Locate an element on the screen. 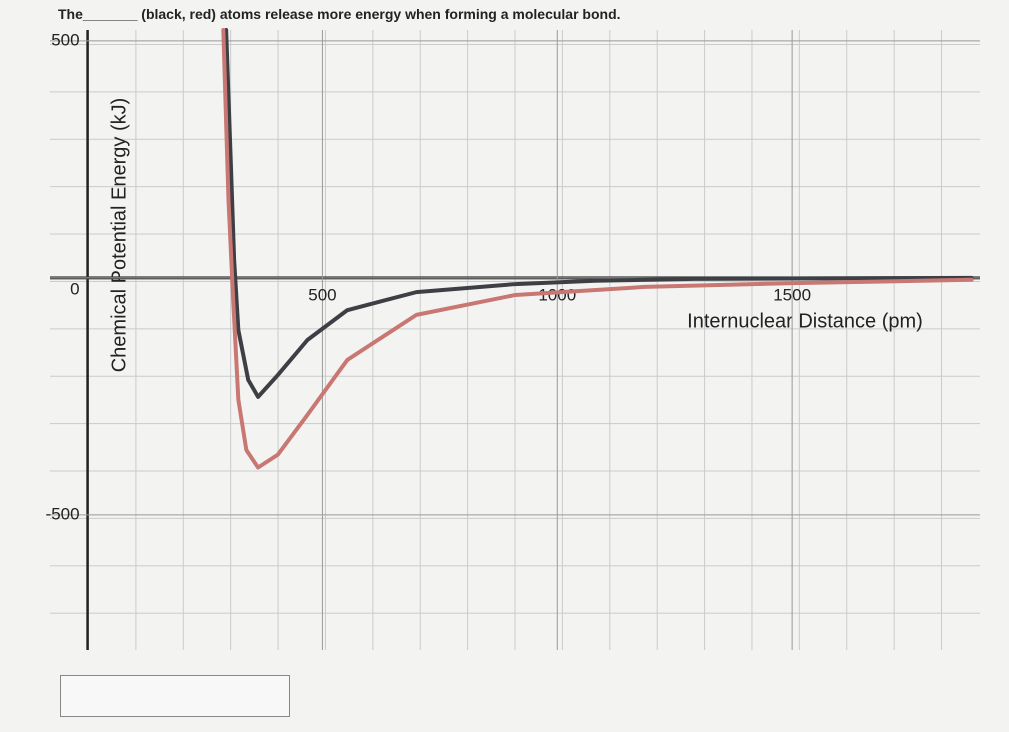 This screenshot has height=732, width=1009. answer-box is located at coordinates (175, 696).